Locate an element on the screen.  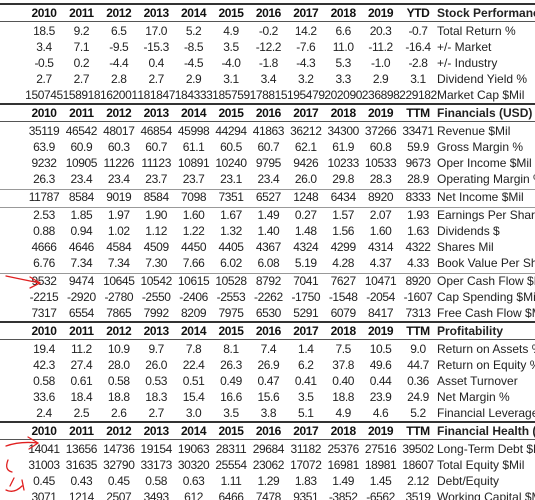
value-cell: 162001 is located at coordinates (118, 95).